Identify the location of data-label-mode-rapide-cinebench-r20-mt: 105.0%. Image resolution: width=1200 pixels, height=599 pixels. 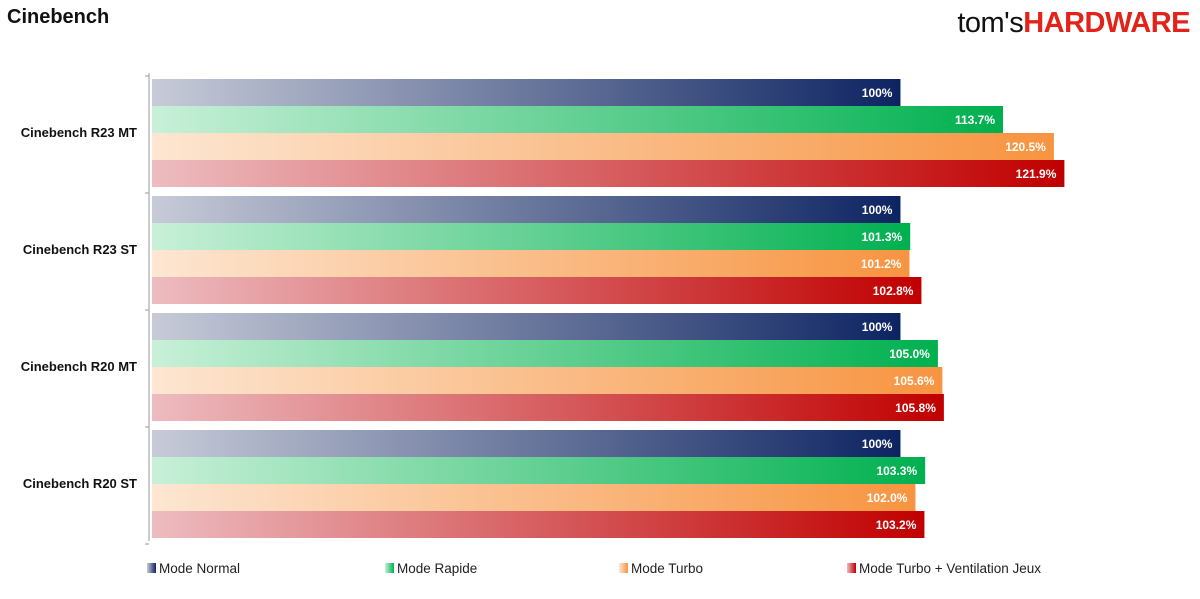
(909, 354).